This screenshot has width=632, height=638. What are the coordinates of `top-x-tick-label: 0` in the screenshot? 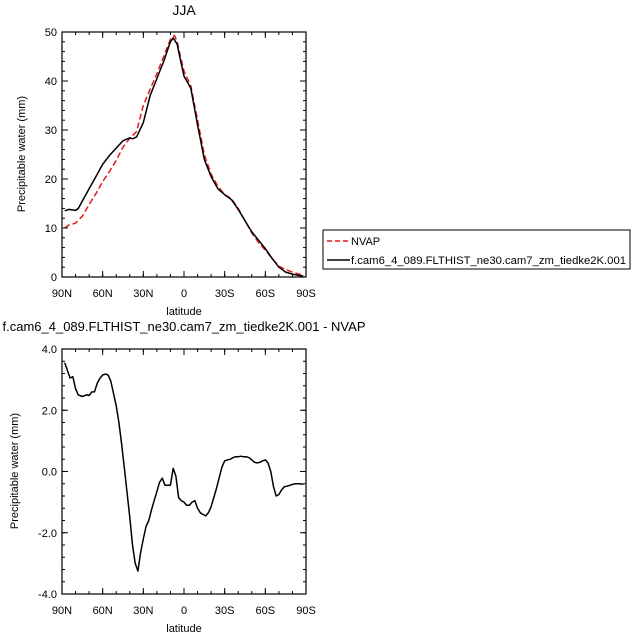 It's located at (184, 294).